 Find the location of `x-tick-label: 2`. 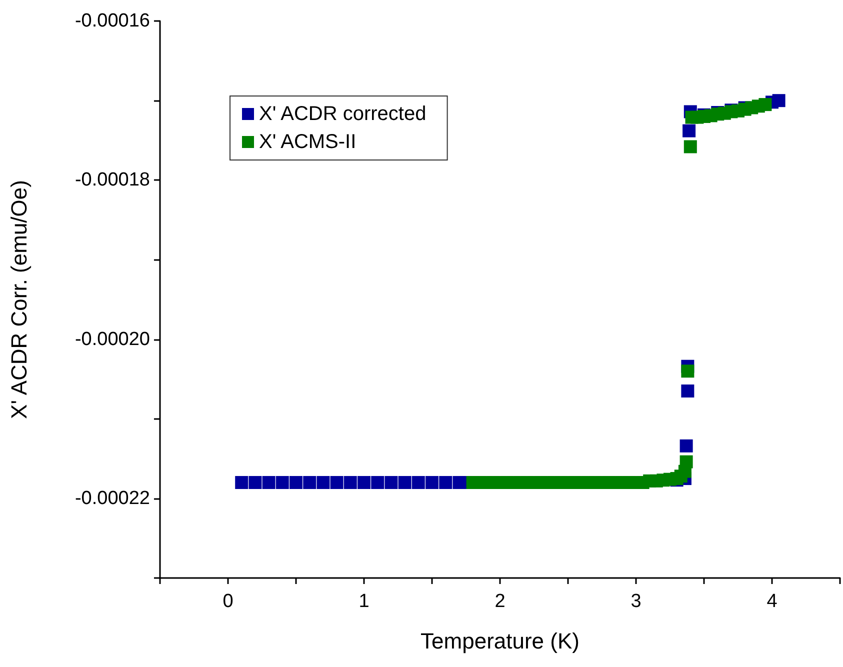

x-tick-label: 2 is located at coordinates (500, 601).